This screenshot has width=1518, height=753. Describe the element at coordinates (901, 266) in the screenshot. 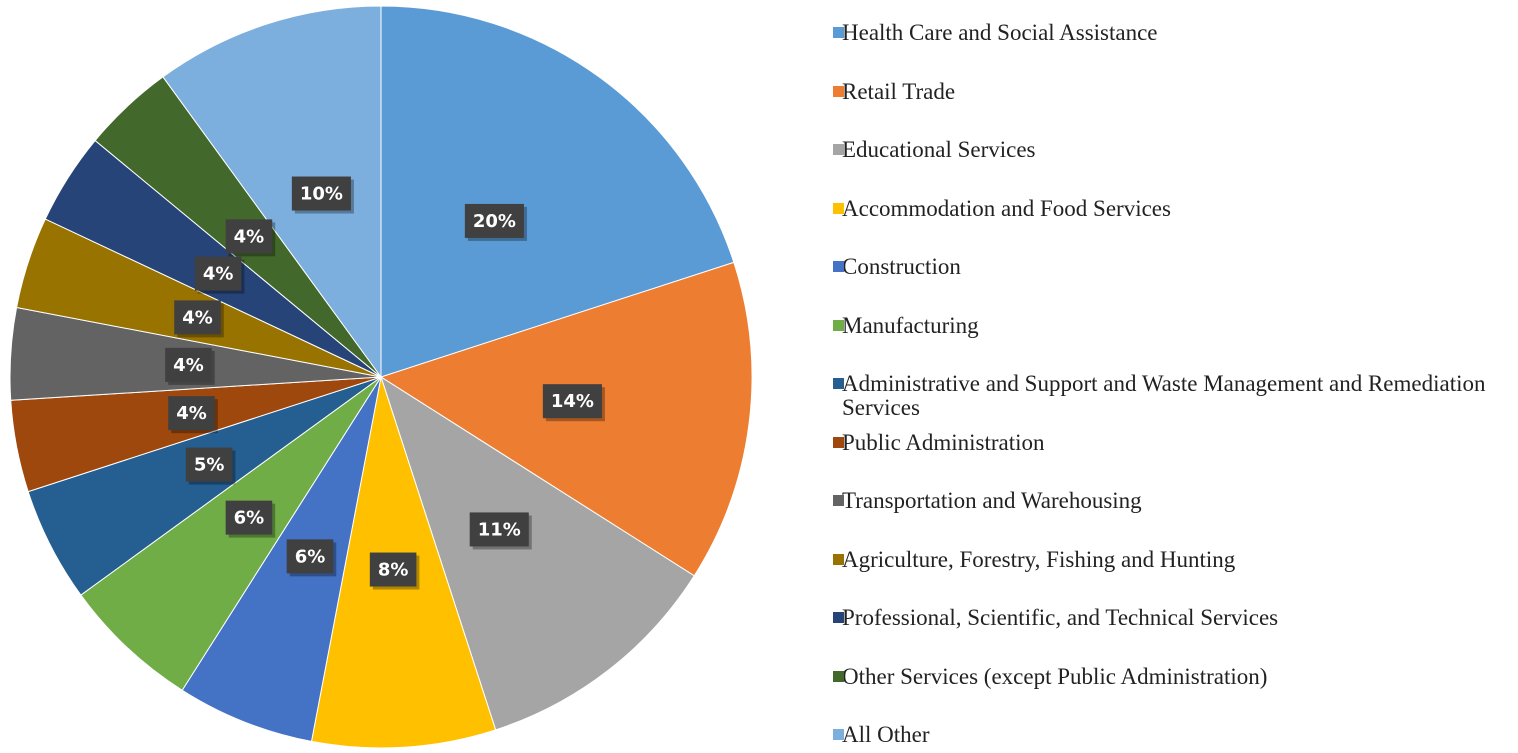

I see `legend-text: Construction` at that location.